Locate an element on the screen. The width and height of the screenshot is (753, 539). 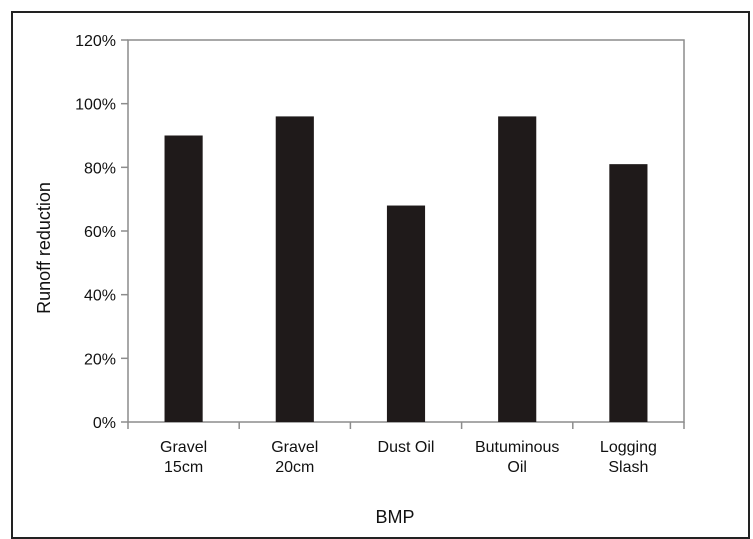
x-tick-label: Gravel 15cm is located at coordinates (183, 457).